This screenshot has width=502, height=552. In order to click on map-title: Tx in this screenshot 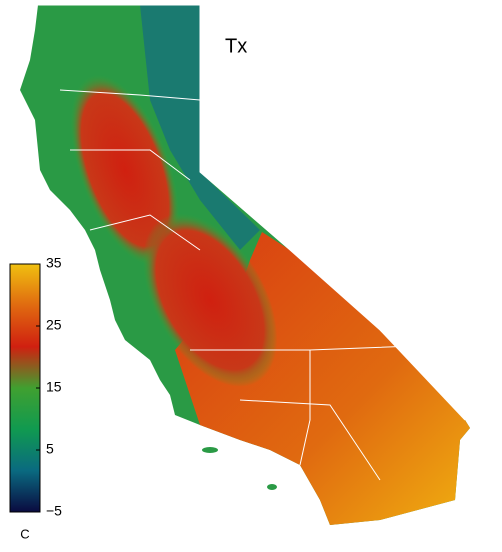, I will do `click(236, 46)`.